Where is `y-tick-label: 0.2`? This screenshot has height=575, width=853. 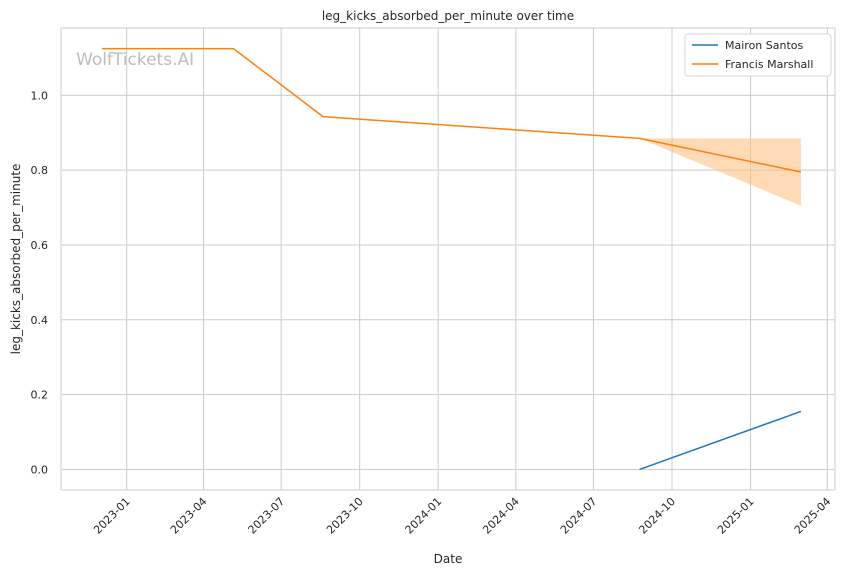 y-tick-label: 0.2 is located at coordinates (40, 395).